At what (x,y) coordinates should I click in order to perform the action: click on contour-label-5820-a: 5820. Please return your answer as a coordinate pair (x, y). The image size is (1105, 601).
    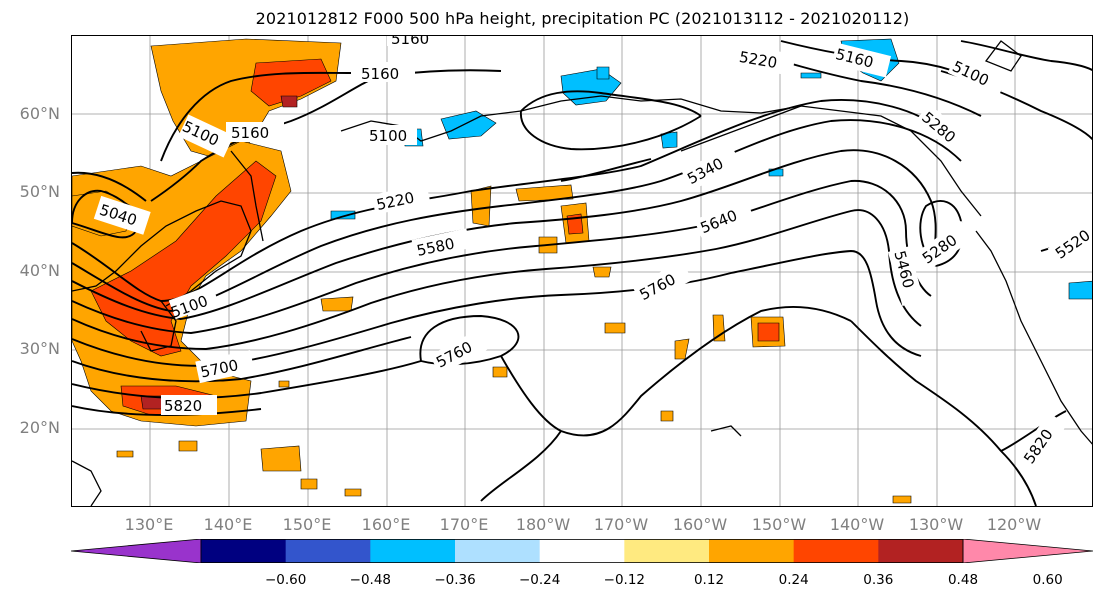
    Looking at the image, I should click on (183, 406).